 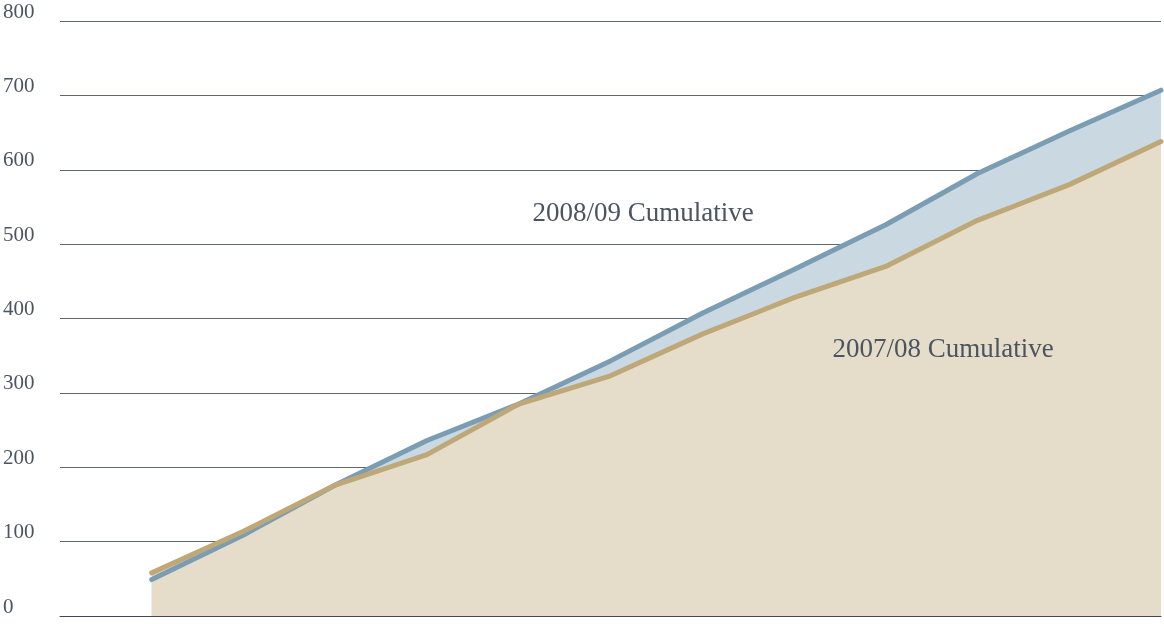 What do you see at coordinates (19, 159) in the screenshot?
I see `y-tick-label: 600` at bounding box center [19, 159].